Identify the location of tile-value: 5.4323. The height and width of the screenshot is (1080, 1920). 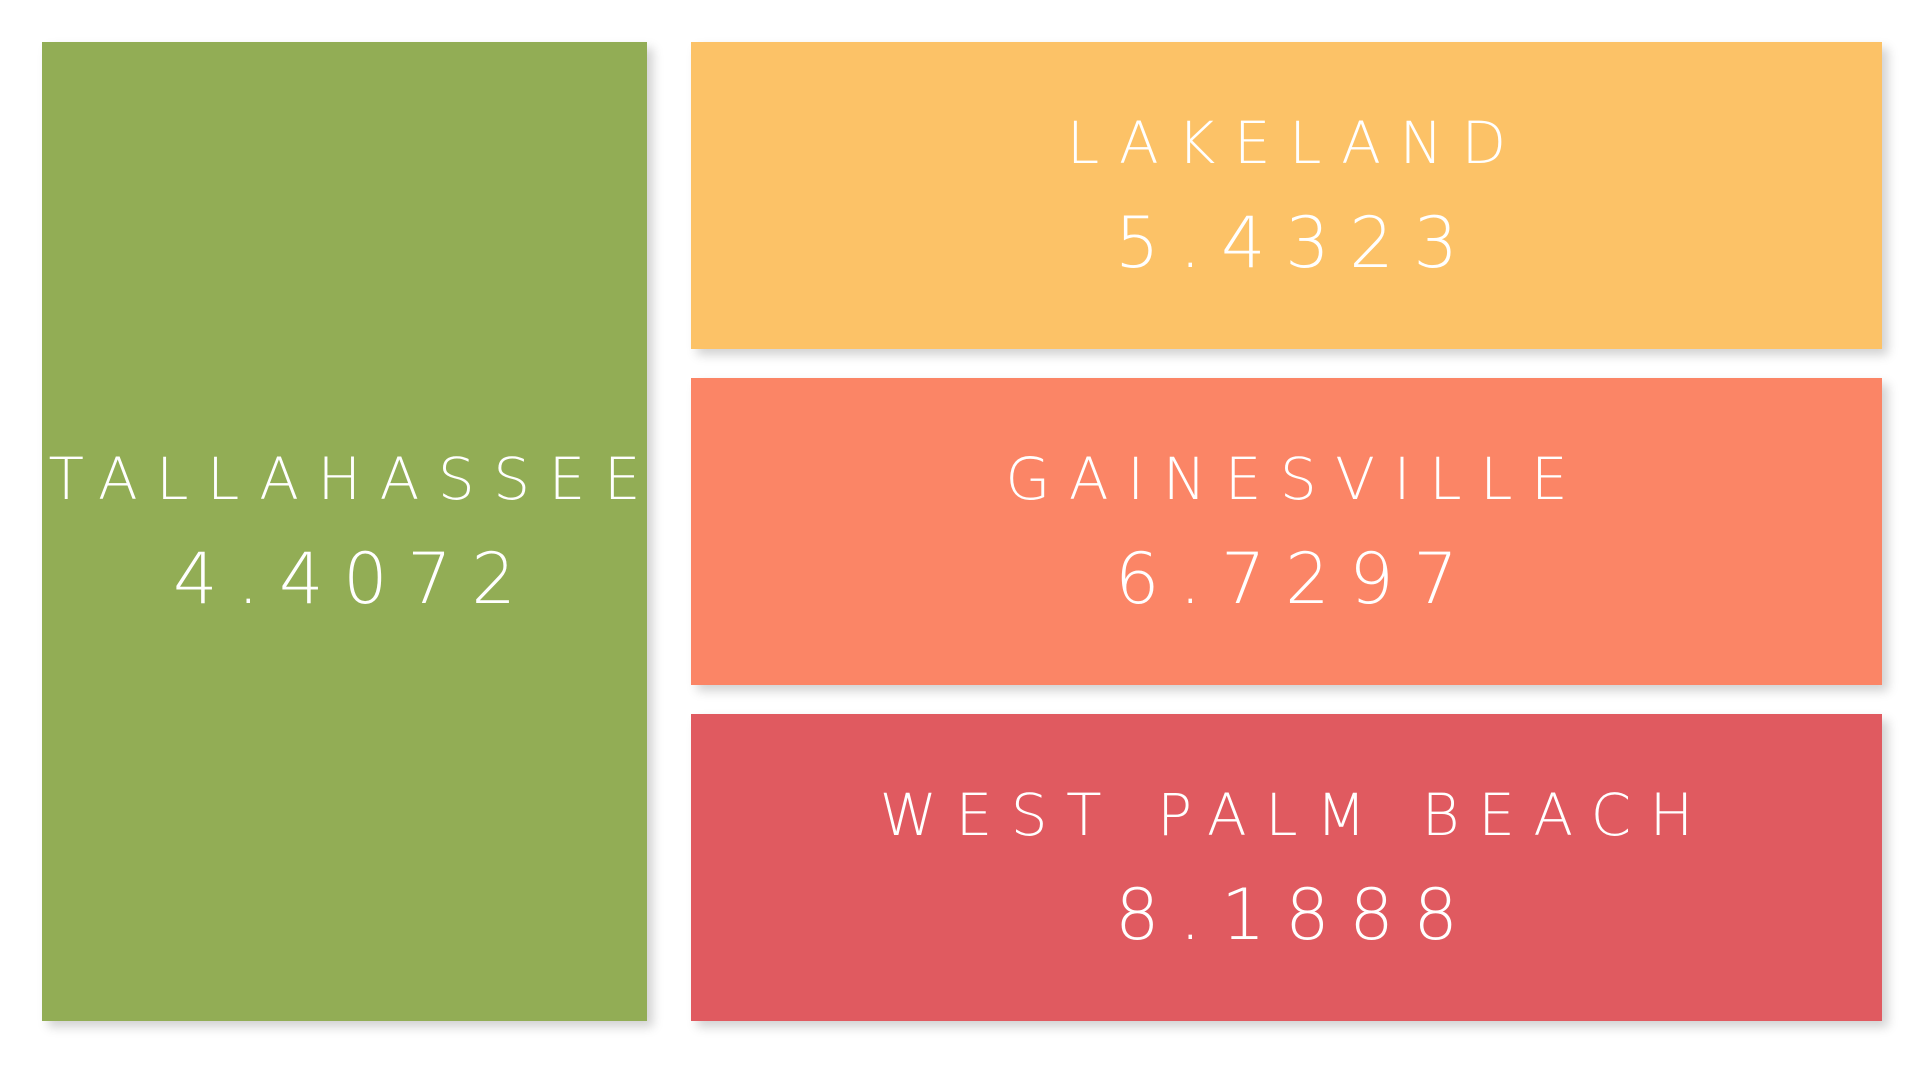
(1296, 242).